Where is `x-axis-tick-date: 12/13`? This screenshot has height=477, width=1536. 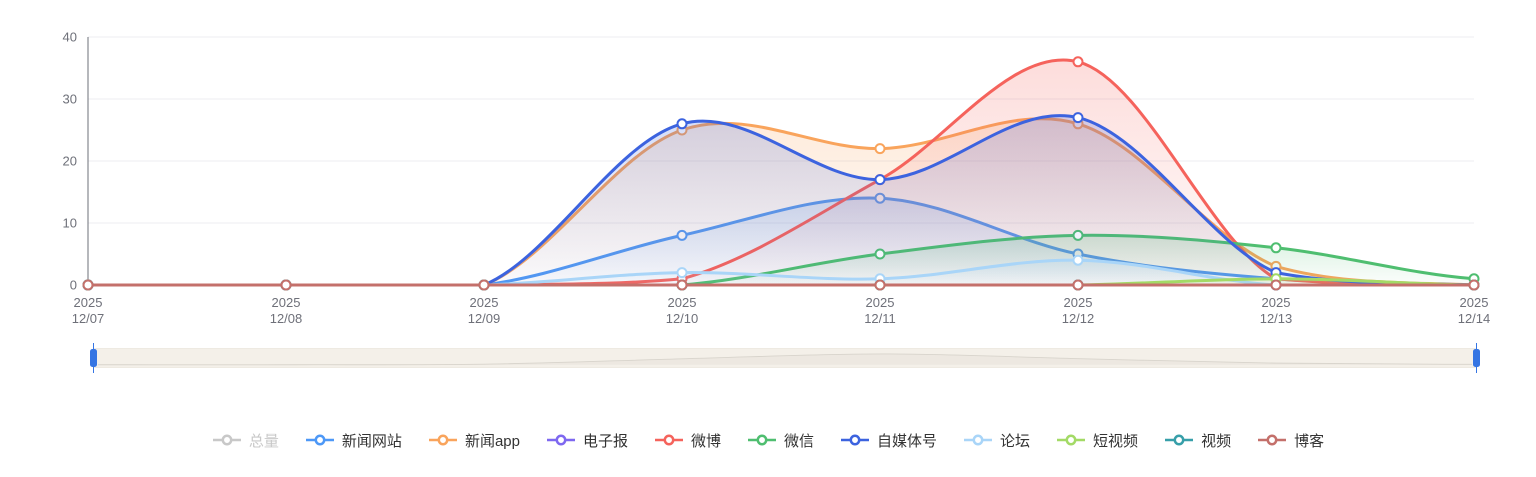 x-axis-tick-date: 12/13 is located at coordinates (1276, 318).